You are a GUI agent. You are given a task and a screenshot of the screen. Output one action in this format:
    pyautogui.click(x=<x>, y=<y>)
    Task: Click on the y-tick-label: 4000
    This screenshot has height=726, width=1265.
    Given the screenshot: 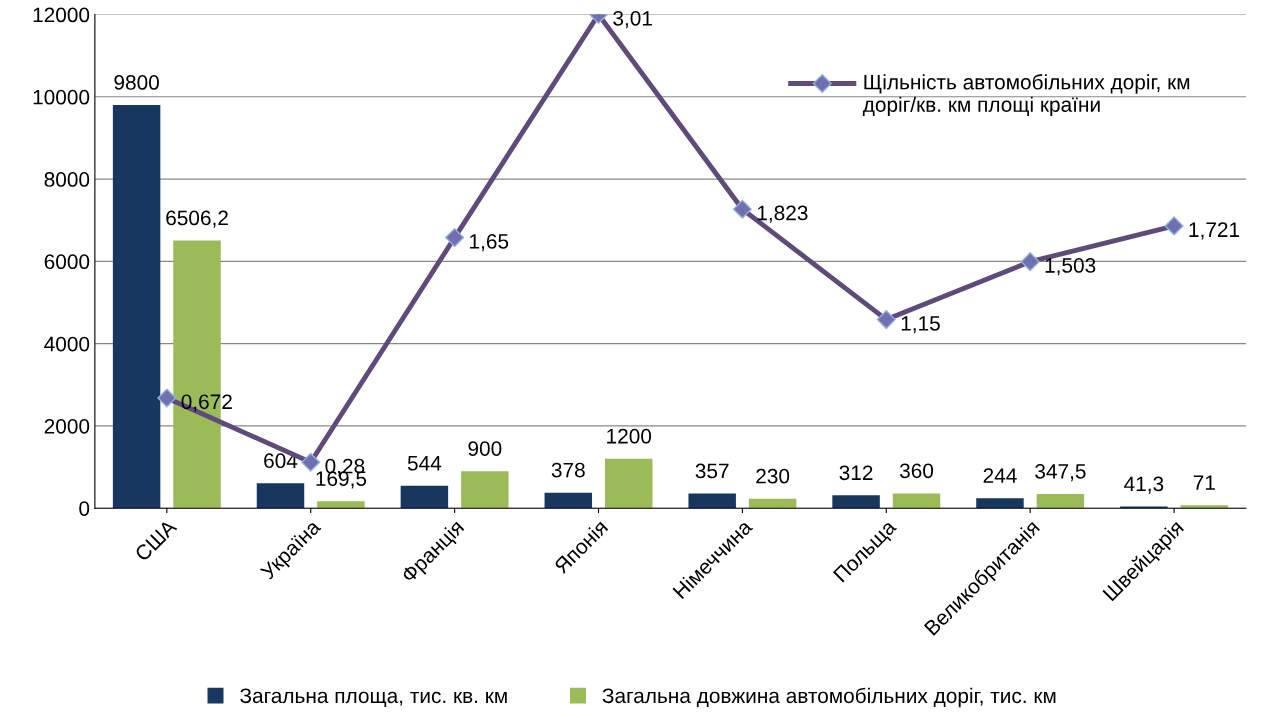 What is the action you would take?
    pyautogui.click(x=67, y=344)
    